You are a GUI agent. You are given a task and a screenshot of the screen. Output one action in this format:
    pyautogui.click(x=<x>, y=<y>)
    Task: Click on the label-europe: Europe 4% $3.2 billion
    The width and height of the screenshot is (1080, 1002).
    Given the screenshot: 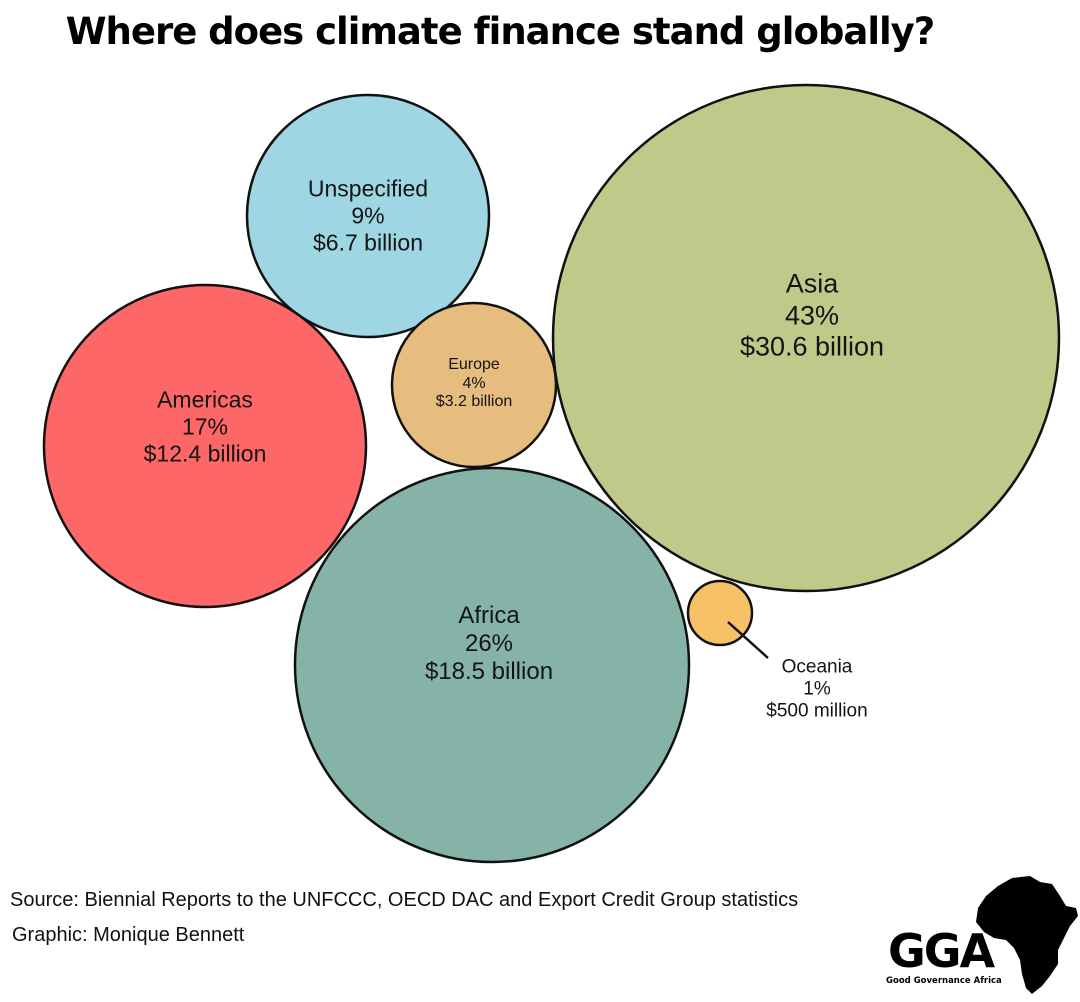 What is the action you would take?
    pyautogui.click(x=474, y=384)
    